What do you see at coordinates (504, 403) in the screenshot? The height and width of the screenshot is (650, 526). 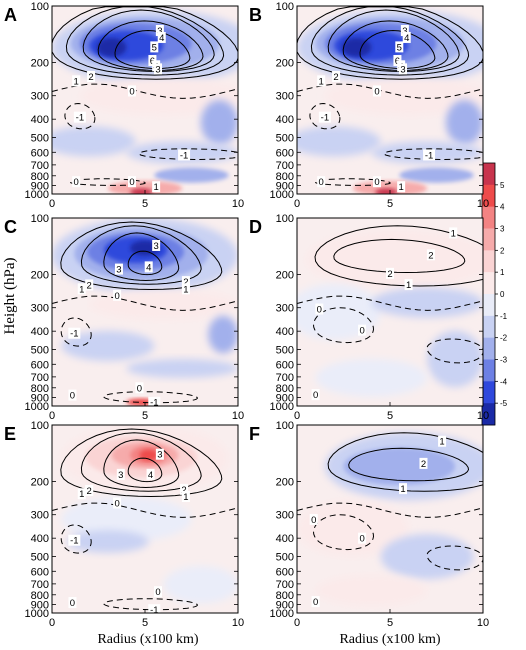 I see `colorbar-tick-label: -5` at bounding box center [504, 403].